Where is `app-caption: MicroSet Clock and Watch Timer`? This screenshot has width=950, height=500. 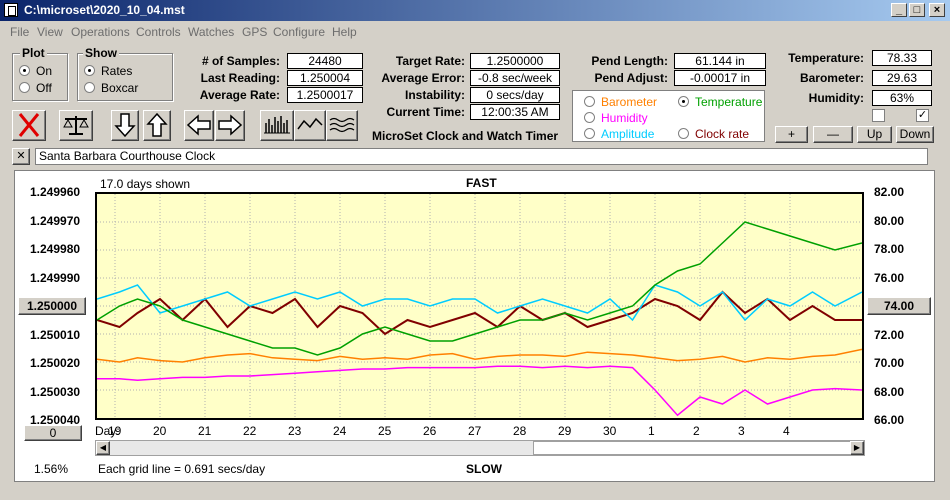 app-caption: MicroSet Clock and Watch Timer is located at coordinates (465, 136).